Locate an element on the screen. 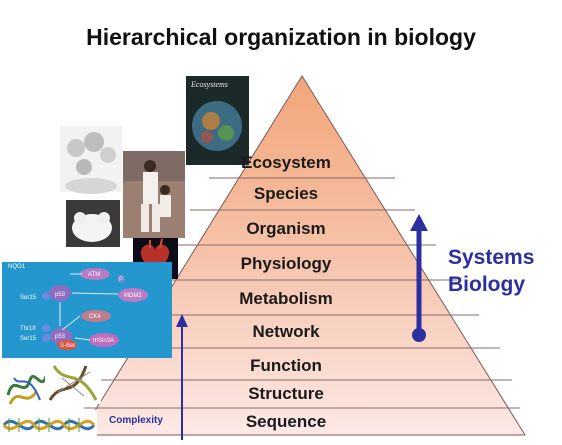 This screenshot has width=562, height=445. network-label: NQO1 is located at coordinates (17, 267).